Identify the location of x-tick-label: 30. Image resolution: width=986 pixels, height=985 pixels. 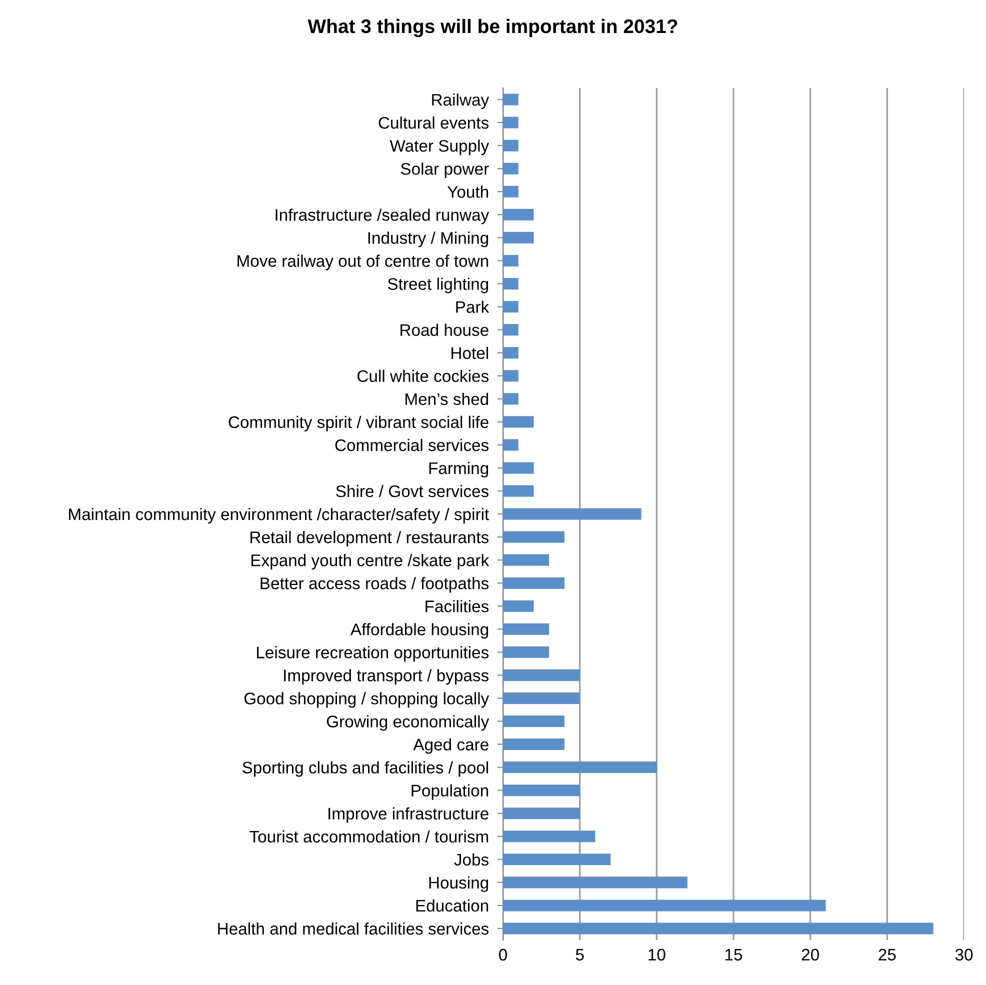
(964, 954).